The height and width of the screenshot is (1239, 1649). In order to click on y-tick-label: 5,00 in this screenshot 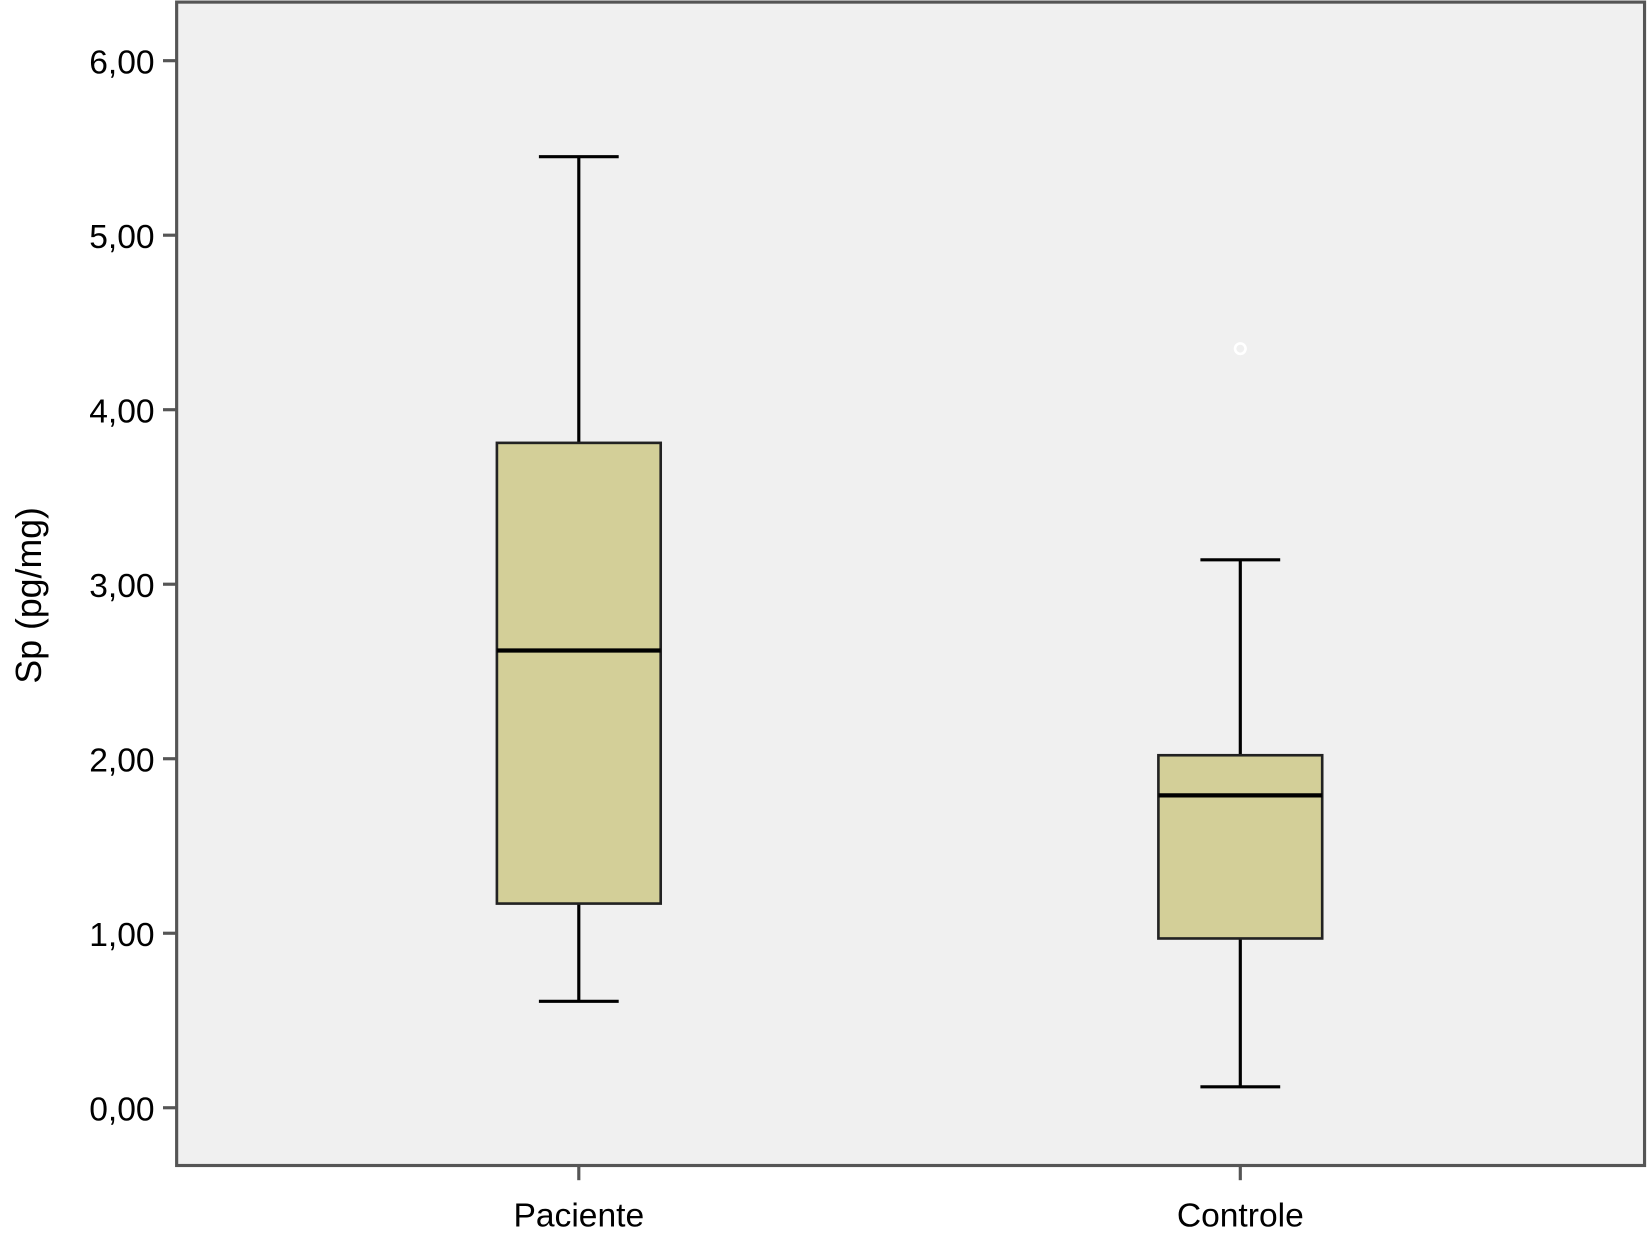, I will do `click(121, 237)`.